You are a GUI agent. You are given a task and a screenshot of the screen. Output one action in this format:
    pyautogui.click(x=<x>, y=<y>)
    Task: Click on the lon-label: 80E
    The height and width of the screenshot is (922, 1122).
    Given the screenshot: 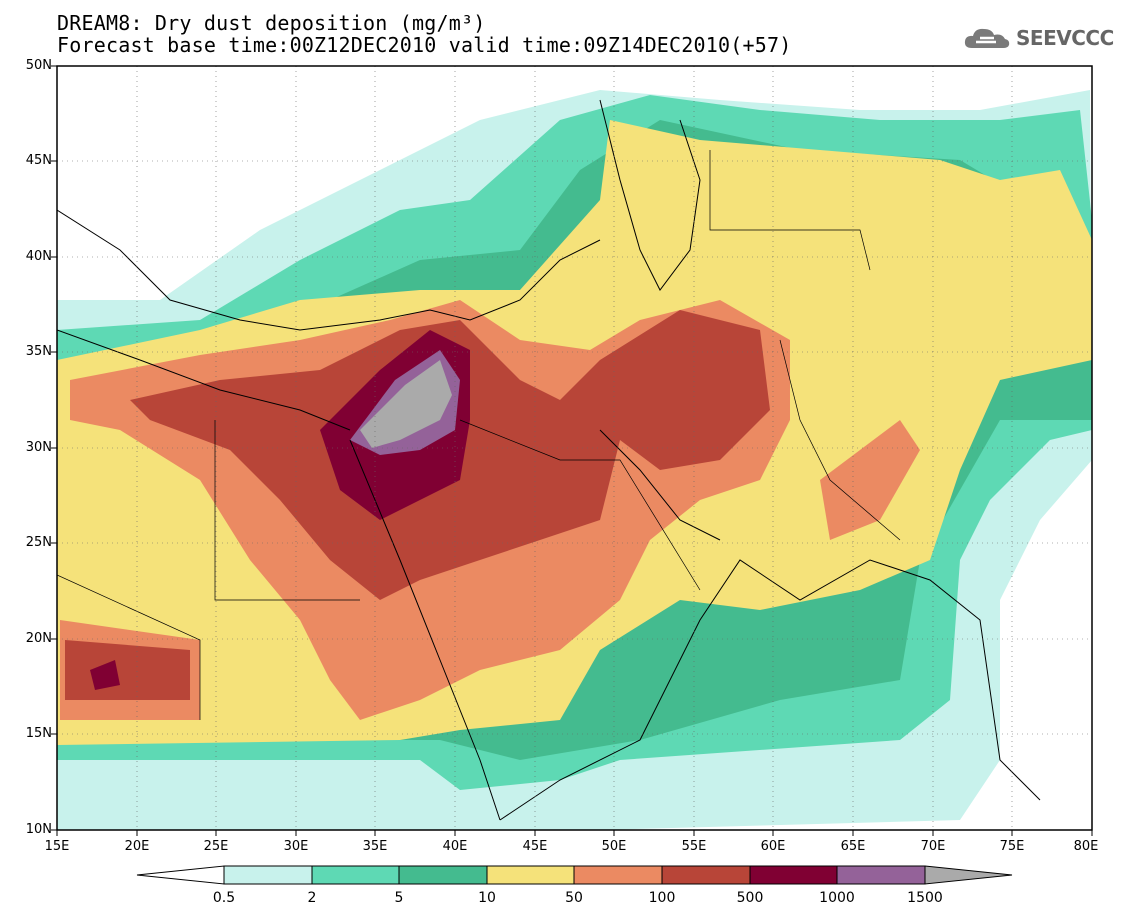 What is the action you would take?
    pyautogui.click(x=1086, y=846)
    